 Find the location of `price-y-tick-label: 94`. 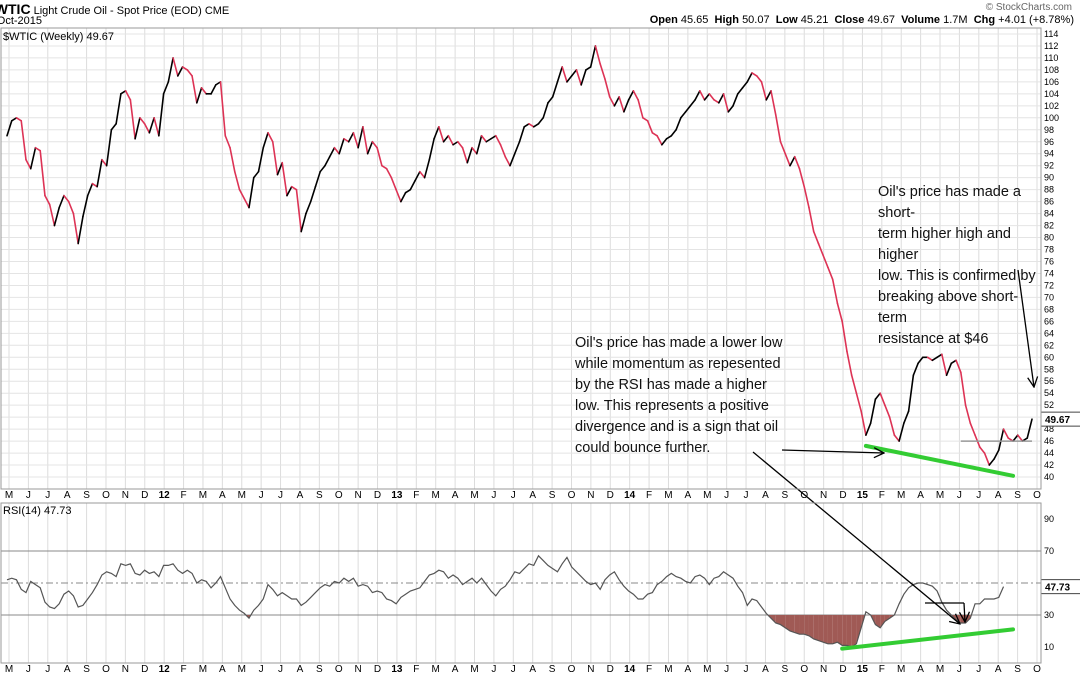

price-y-tick-label: 94 is located at coordinates (1049, 154).